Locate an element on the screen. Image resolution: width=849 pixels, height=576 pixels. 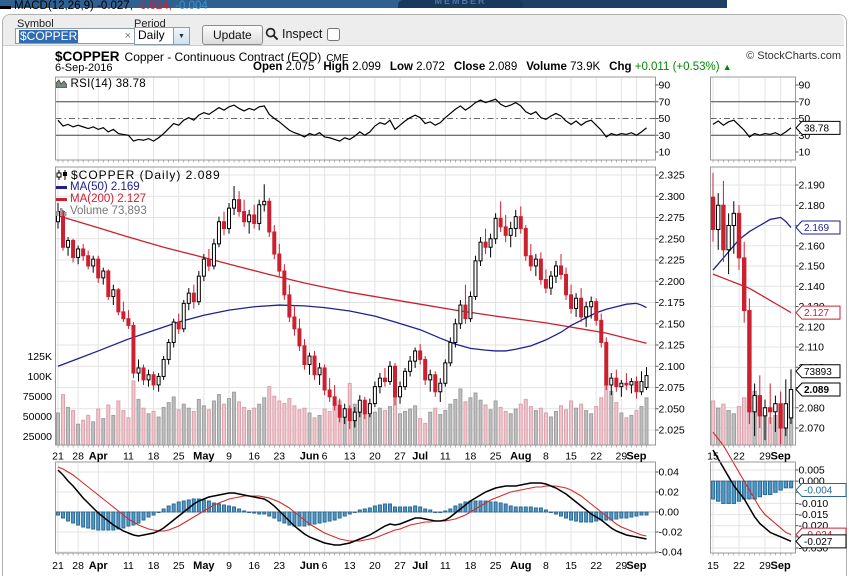
symbol-input: $COPPER × is located at coordinates (75, 36).